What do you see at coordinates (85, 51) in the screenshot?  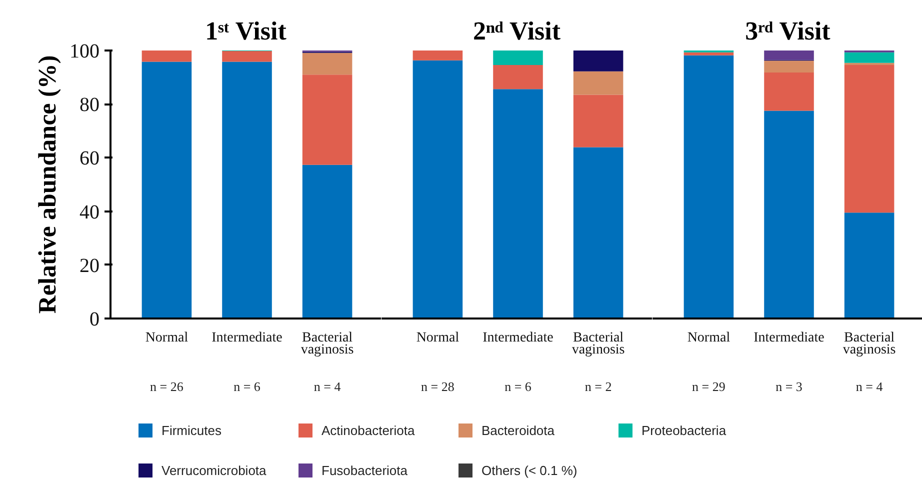 I see `y-tick-label: 100` at bounding box center [85, 51].